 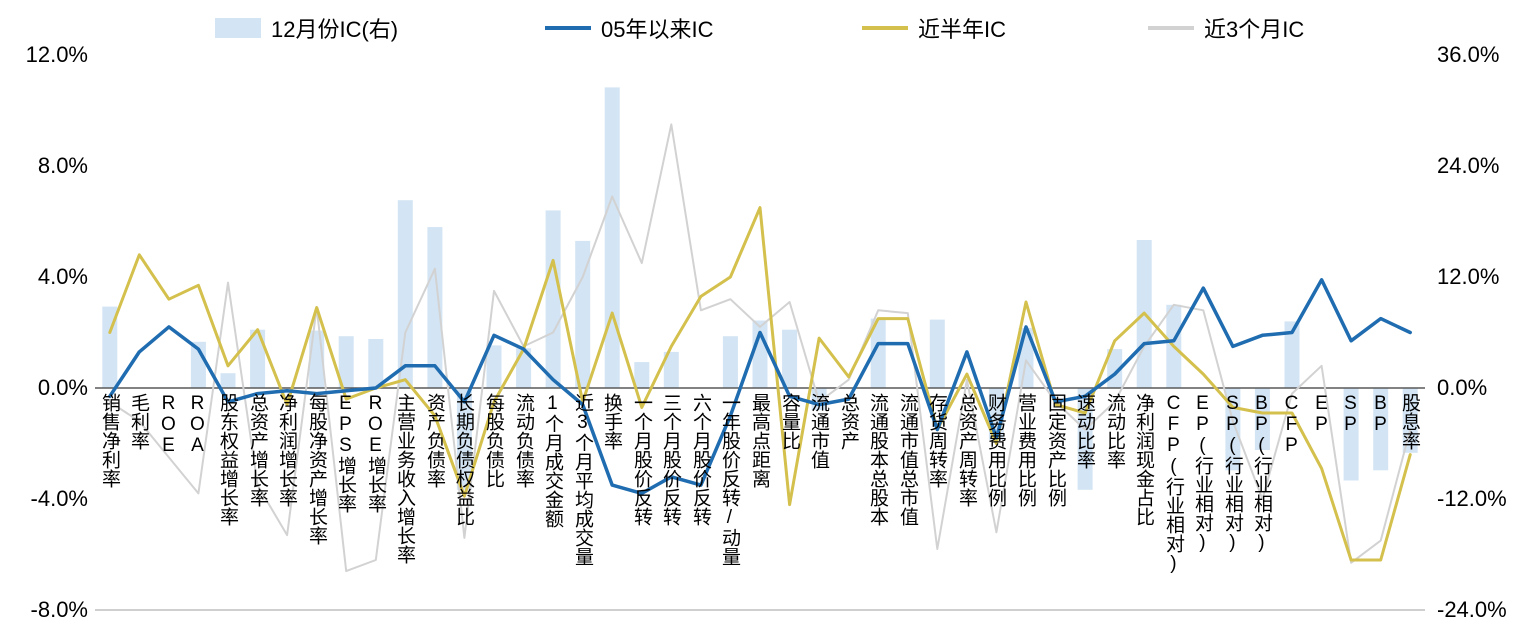 What do you see at coordinates (62, 276) in the screenshot?
I see `axis-tick-label: 4.0%` at bounding box center [62, 276].